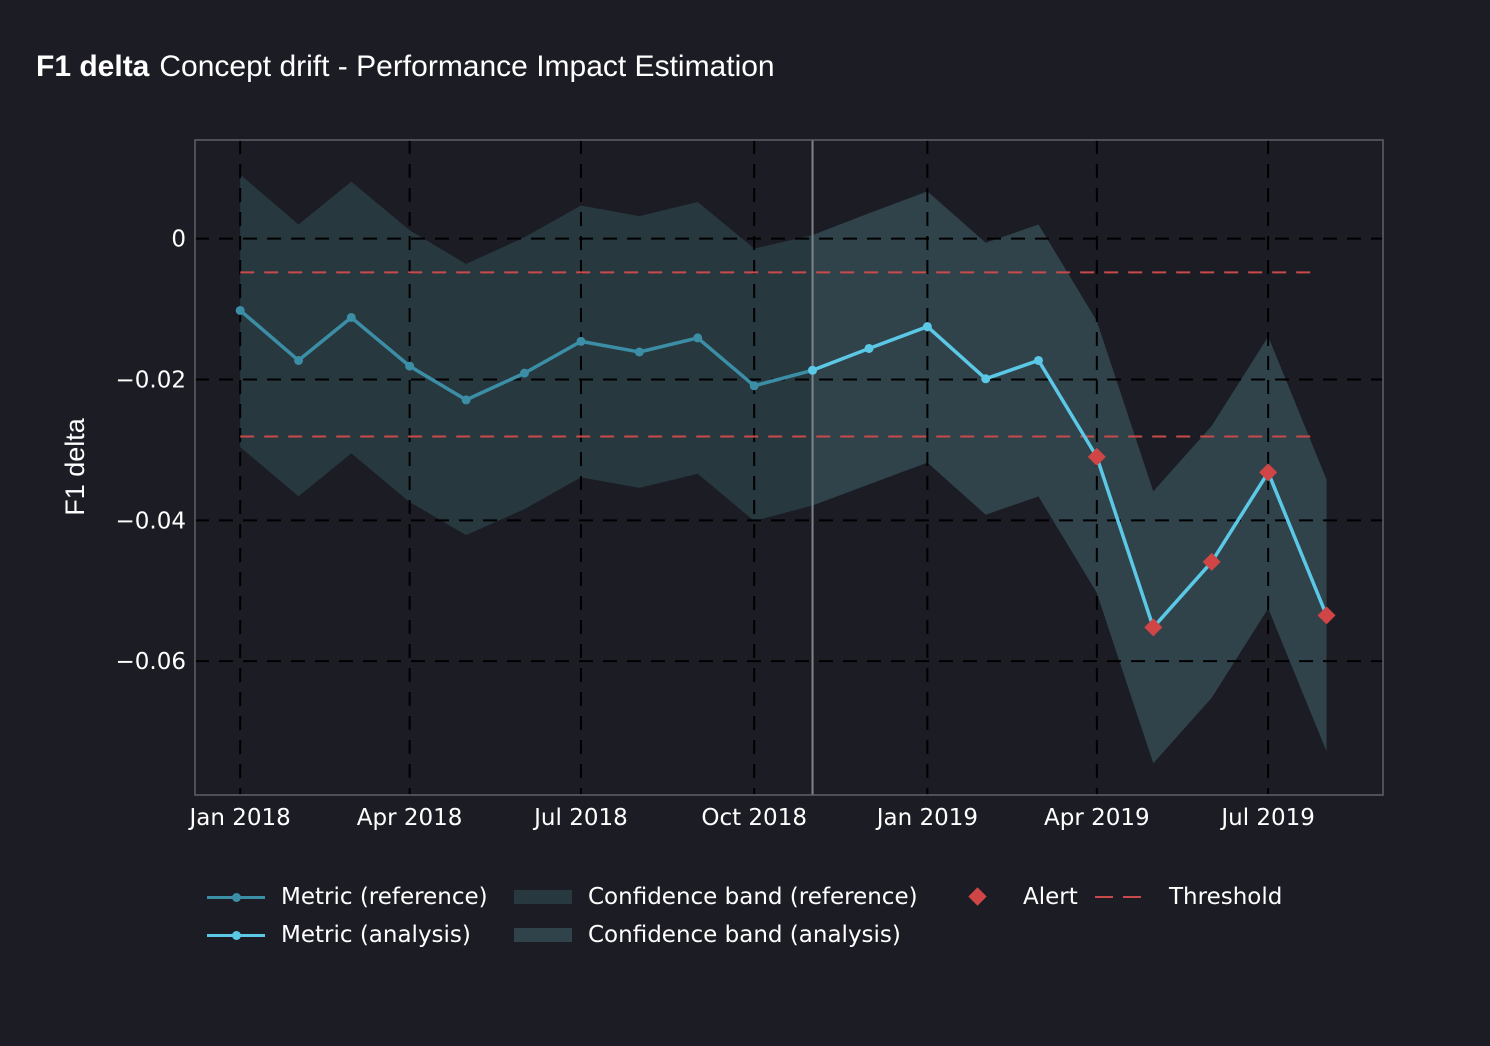  What do you see at coordinates (753, 897) in the screenshot?
I see `legend-label-band-reference: Confidence band (reference)` at bounding box center [753, 897].